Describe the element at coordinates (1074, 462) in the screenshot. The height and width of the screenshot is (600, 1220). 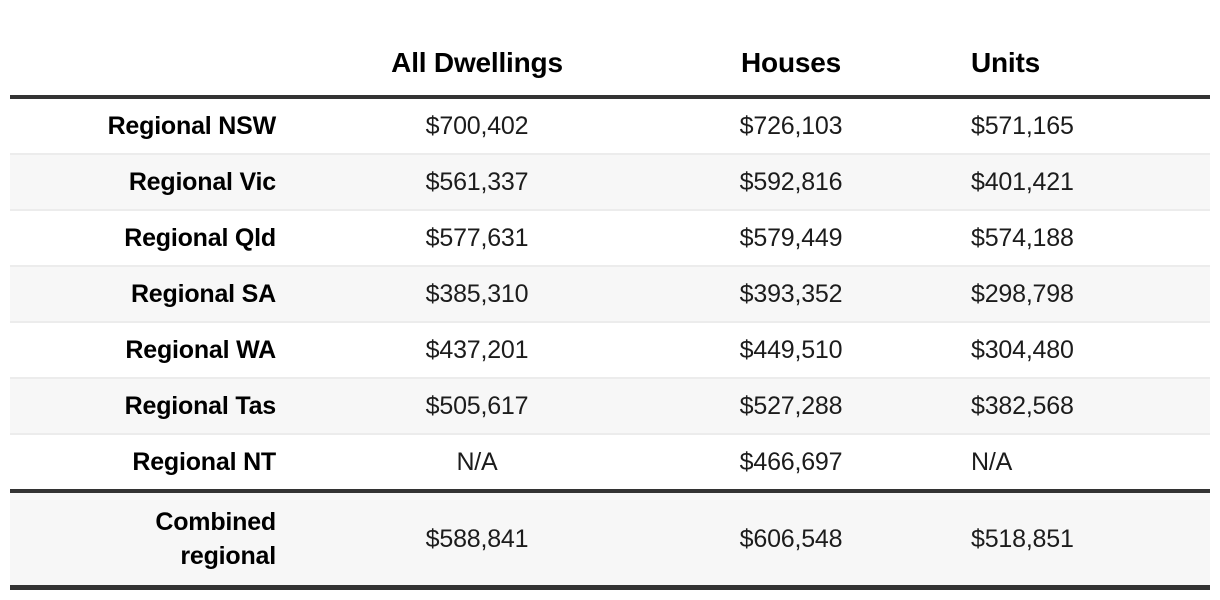
I see `cell-units: N/A` at that location.